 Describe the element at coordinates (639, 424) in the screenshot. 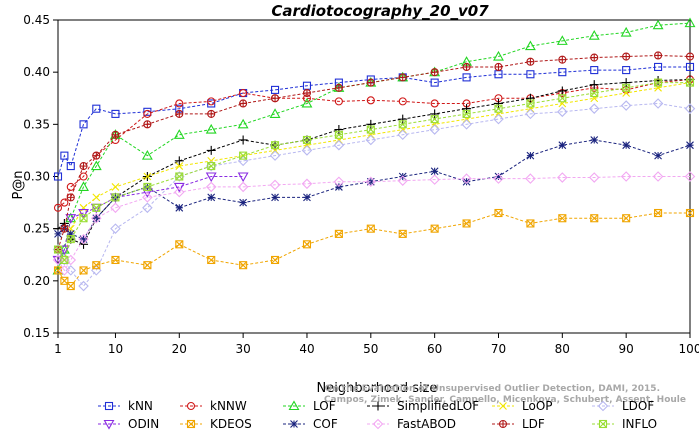

I see `legend-label: INFLO` at that location.